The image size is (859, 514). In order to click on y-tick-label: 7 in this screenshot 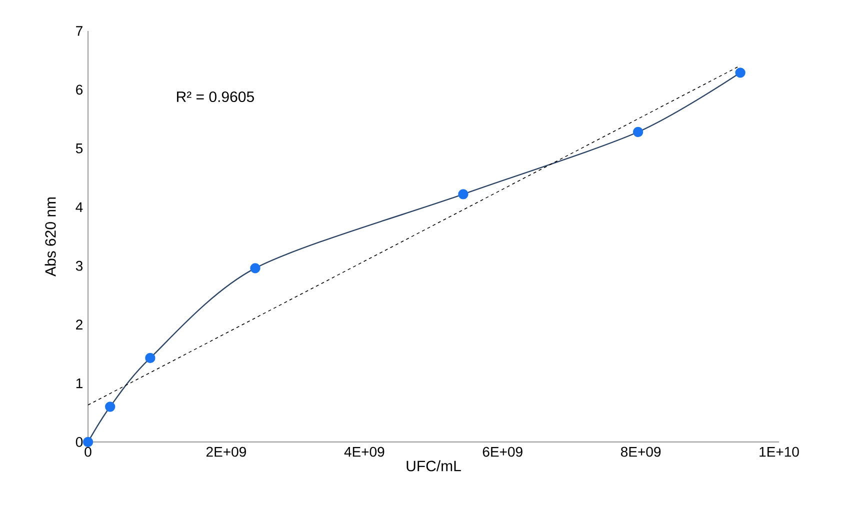, I will do `click(79, 31)`.